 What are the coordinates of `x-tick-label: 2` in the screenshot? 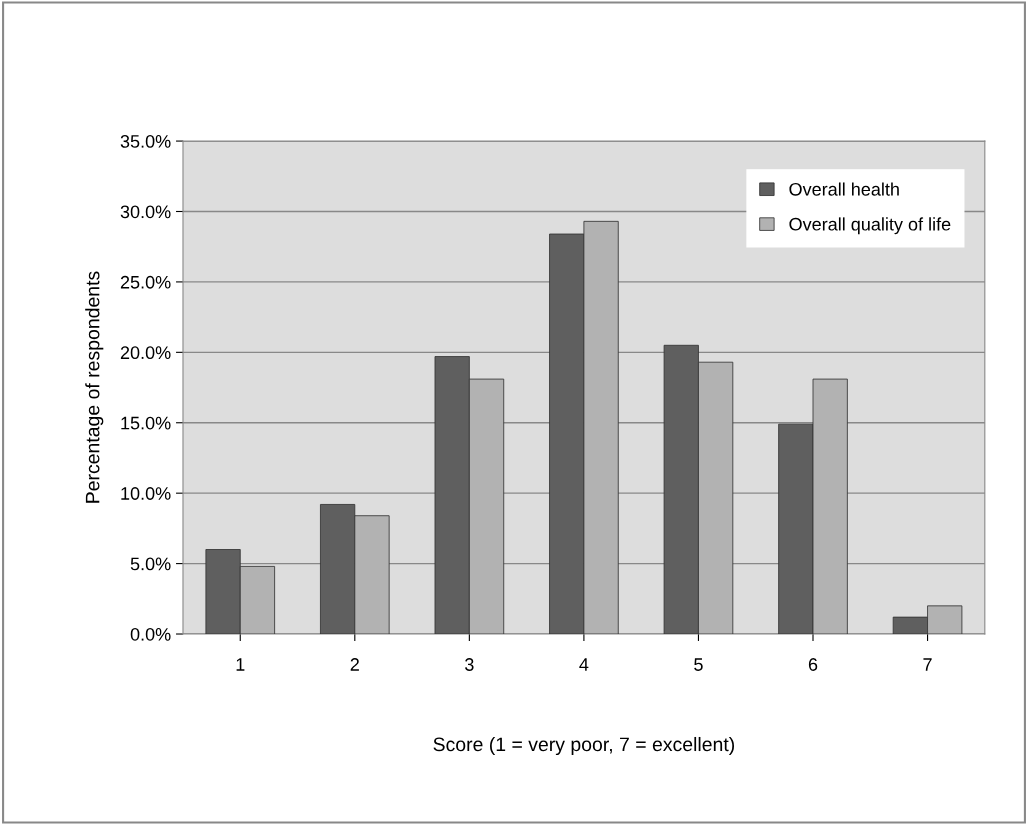 It's located at (354, 664).